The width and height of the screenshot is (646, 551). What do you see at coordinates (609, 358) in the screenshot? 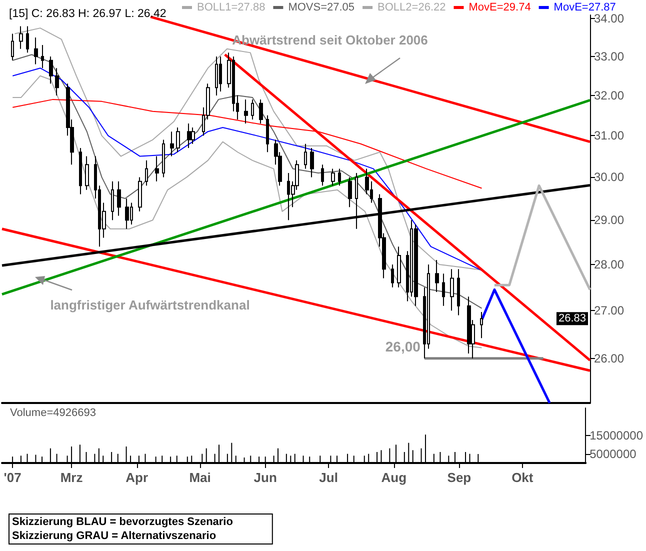
I see `y-tick-label: 26.00` at bounding box center [609, 358].